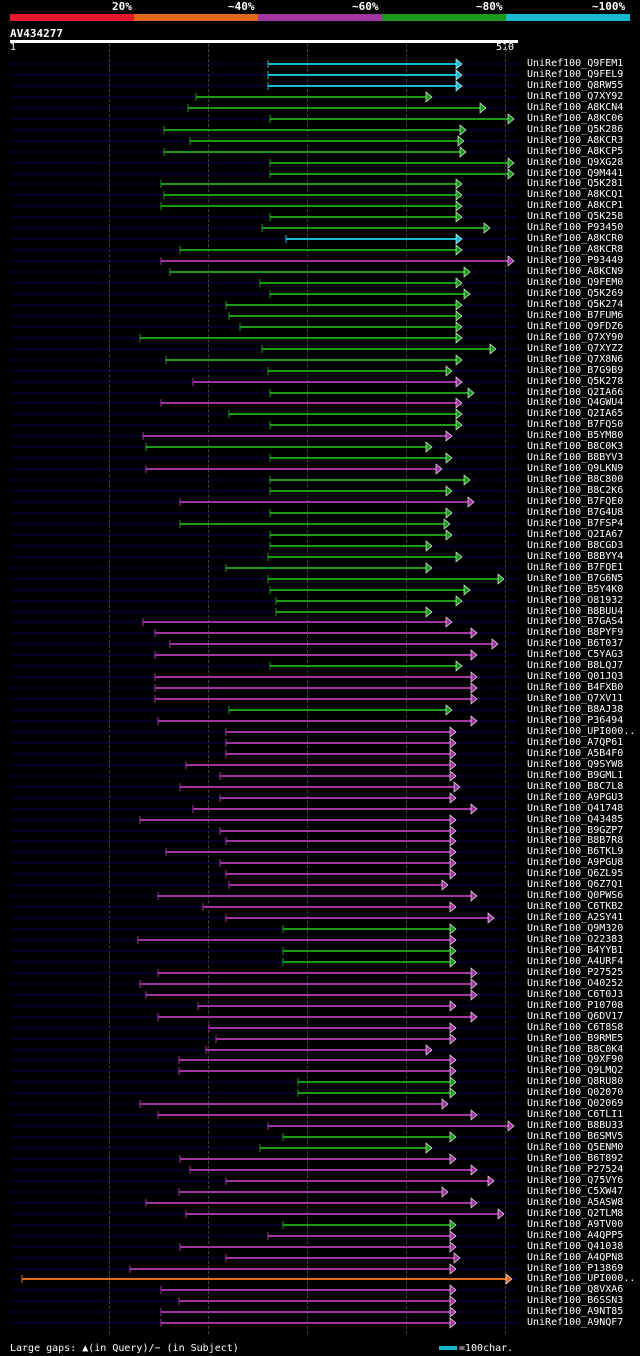 This screenshot has height=1356, width=640. What do you see at coordinates (575, 183) in the screenshot?
I see `hit-name: UniRef100_Q5K281` at bounding box center [575, 183].